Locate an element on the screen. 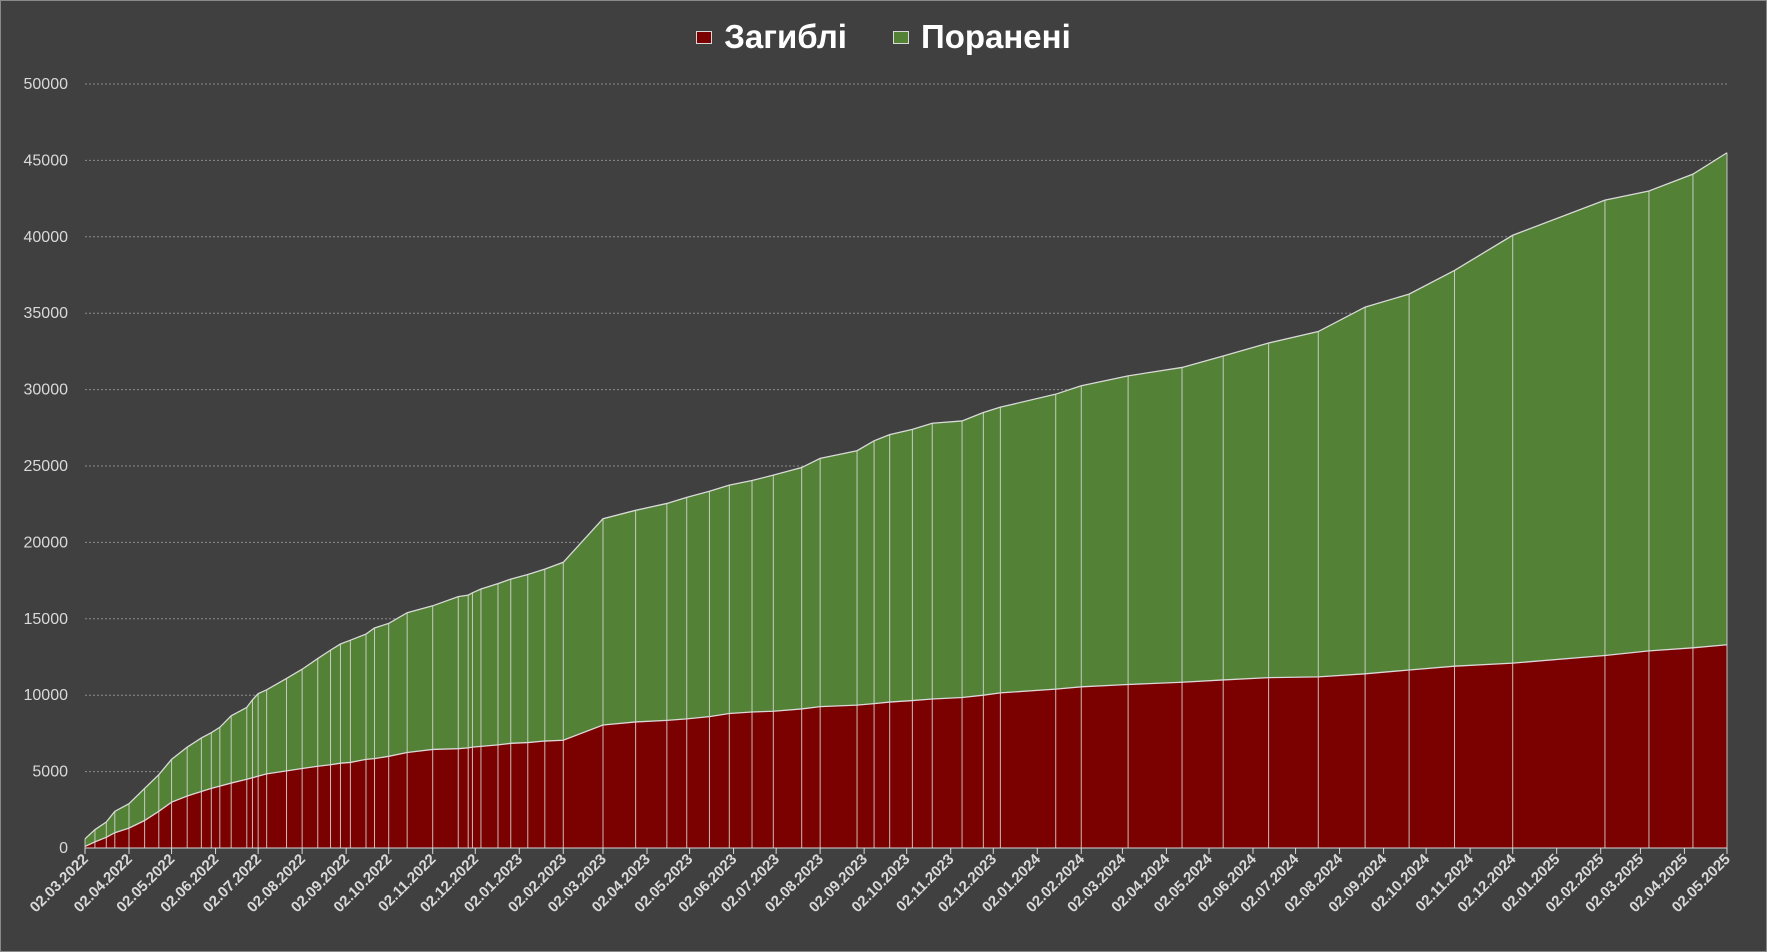 This screenshot has height=952, width=1767. y-tick-label: 0 is located at coordinates (63, 848).